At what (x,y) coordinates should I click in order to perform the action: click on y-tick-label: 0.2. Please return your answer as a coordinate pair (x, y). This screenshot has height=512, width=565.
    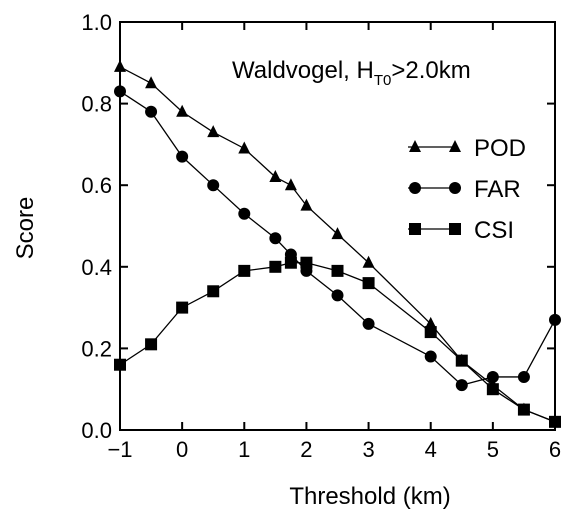
    Looking at the image, I should click on (96, 348).